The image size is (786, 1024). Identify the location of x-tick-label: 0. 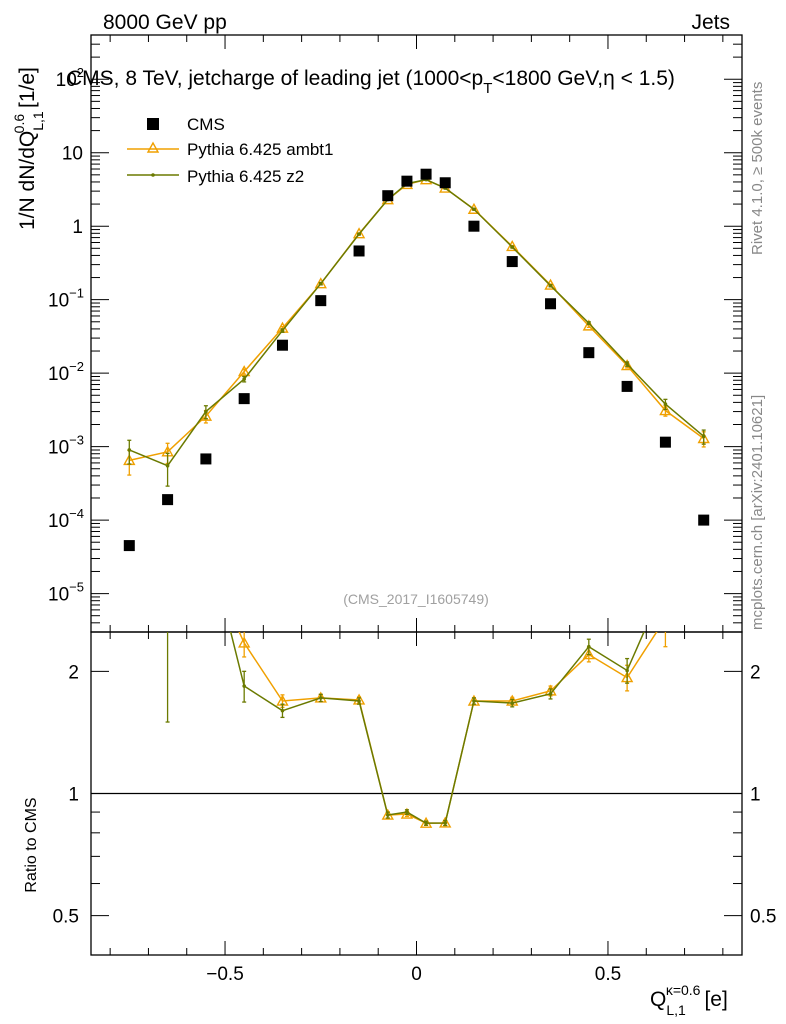
(416, 974).